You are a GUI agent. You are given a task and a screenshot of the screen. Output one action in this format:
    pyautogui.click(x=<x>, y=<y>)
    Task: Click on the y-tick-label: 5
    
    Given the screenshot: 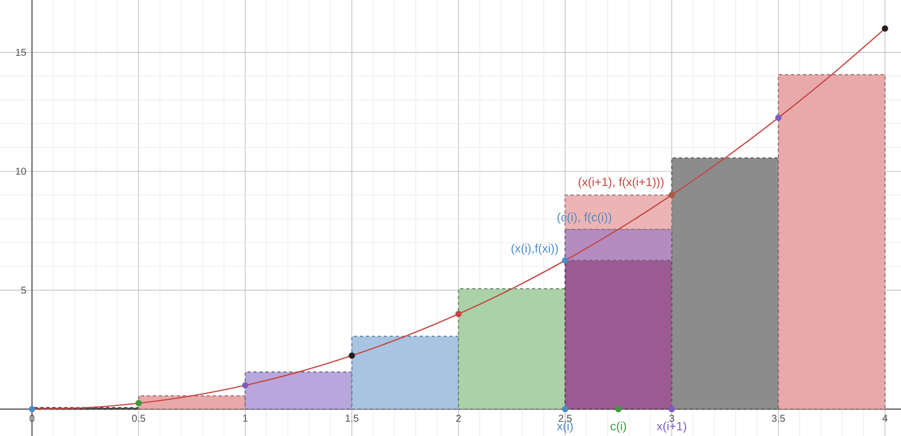 What is the action you would take?
    pyautogui.click(x=23, y=290)
    